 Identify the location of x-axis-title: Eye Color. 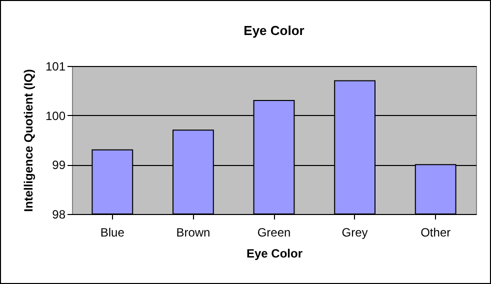
(274, 253).